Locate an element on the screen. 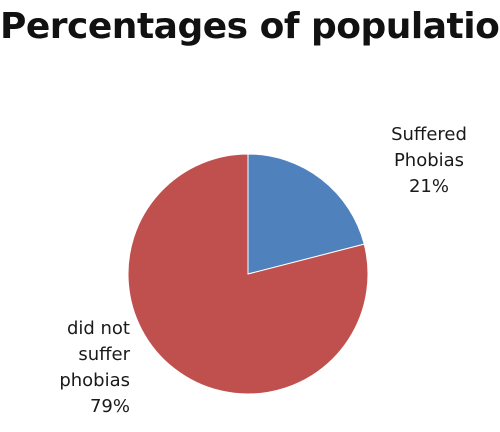 The image size is (500, 432). chart-title: Percentages of population is located at coordinates (250, 26).